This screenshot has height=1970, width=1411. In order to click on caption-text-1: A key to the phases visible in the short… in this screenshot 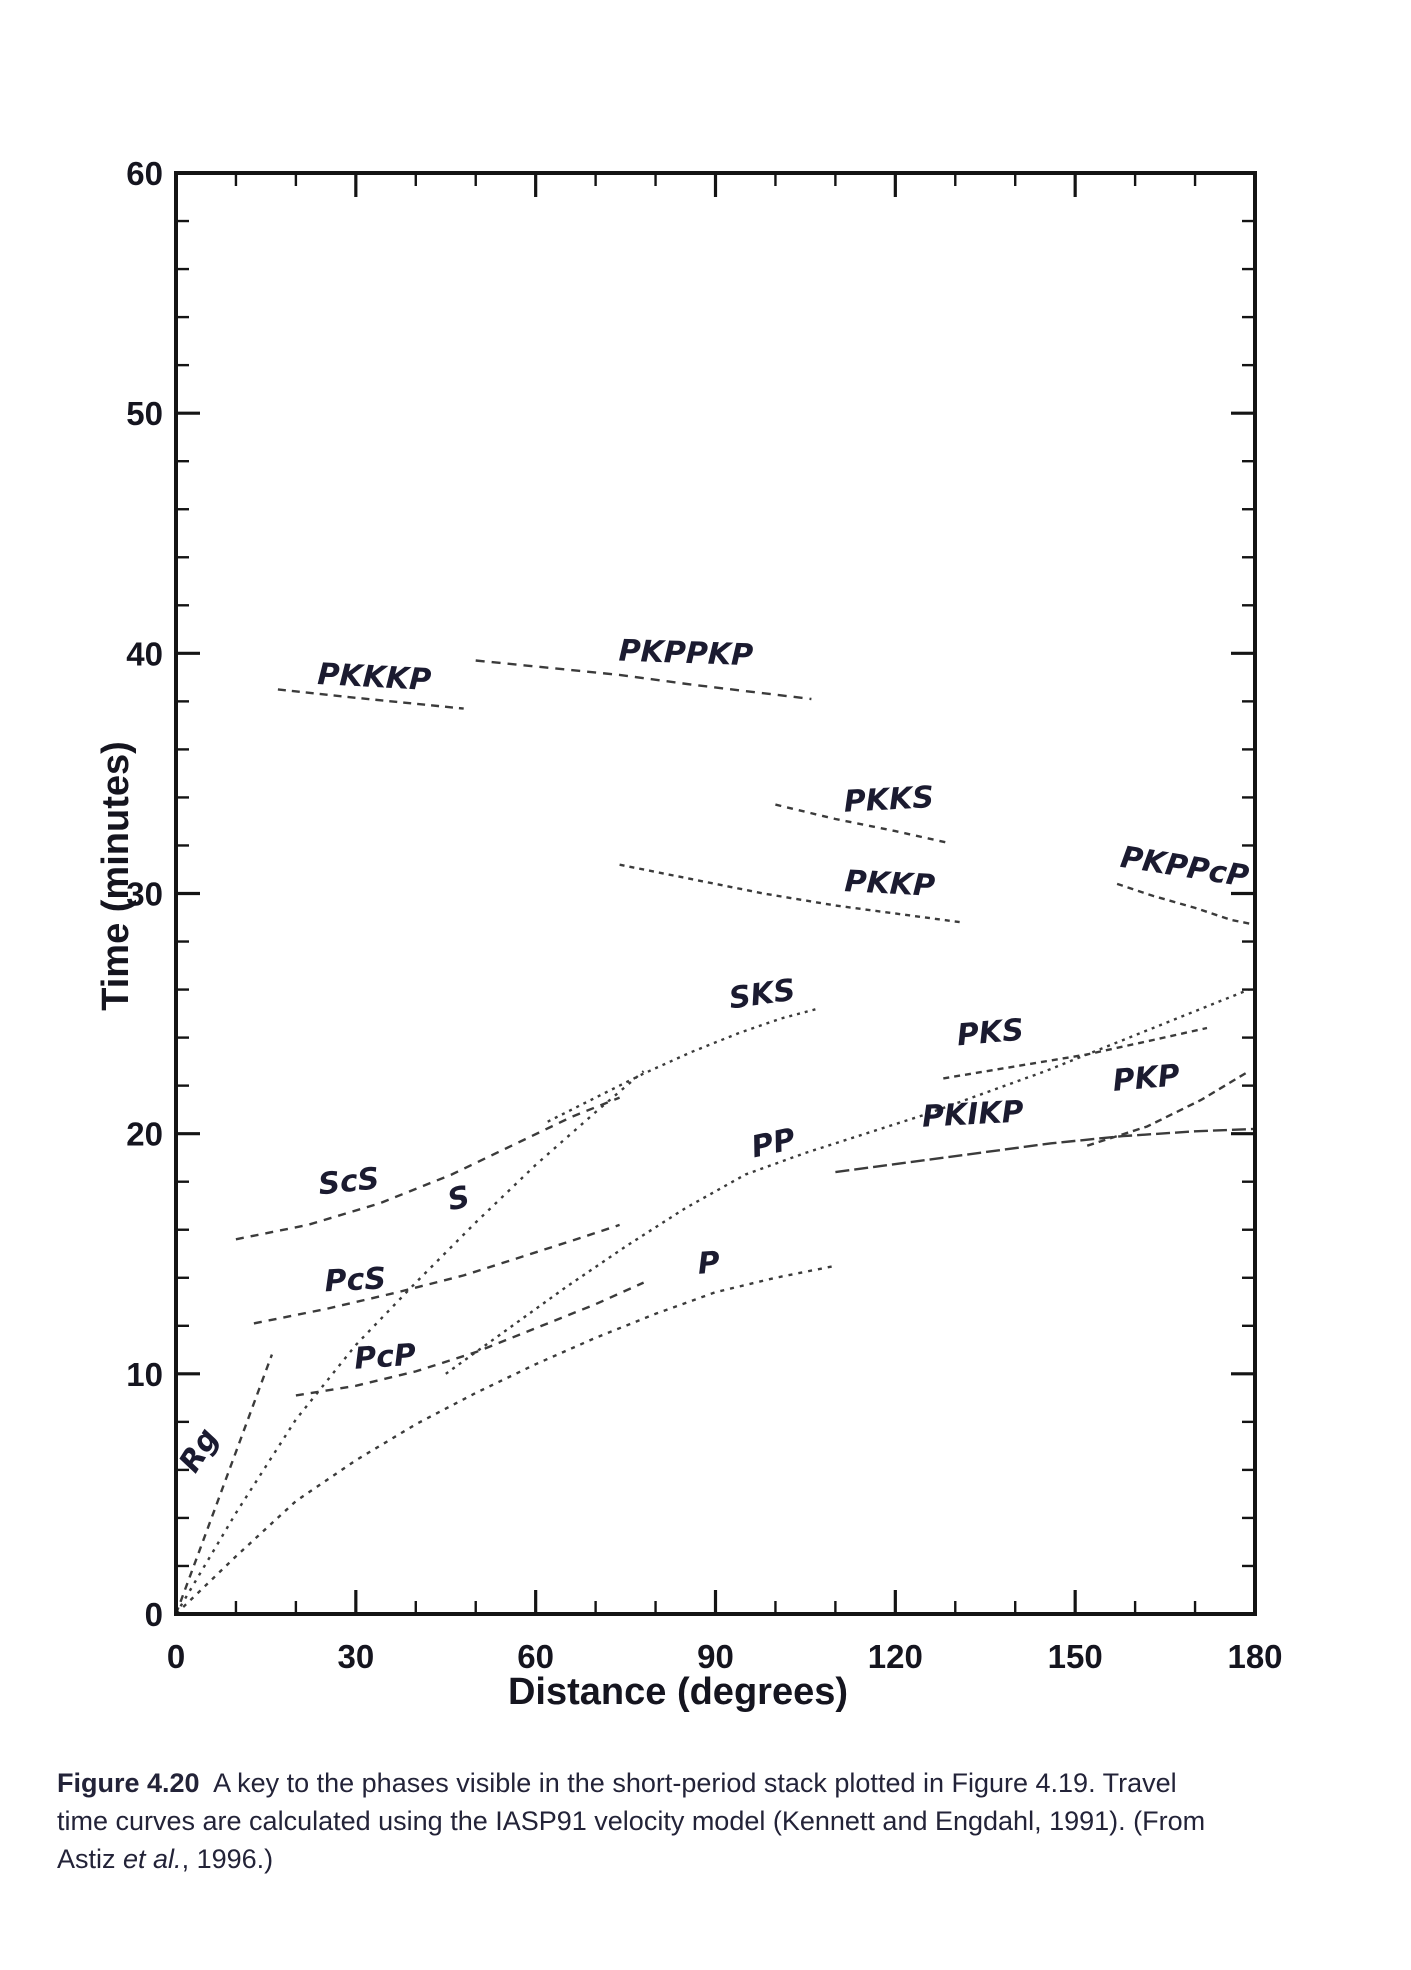, I will do `click(688, 1783)`.